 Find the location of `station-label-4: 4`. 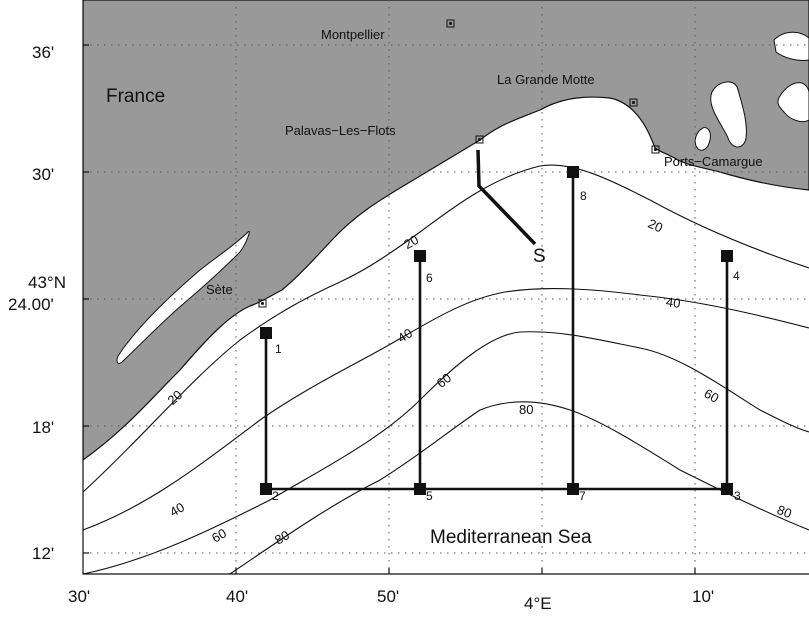

station-label-4: 4 is located at coordinates (736, 276).